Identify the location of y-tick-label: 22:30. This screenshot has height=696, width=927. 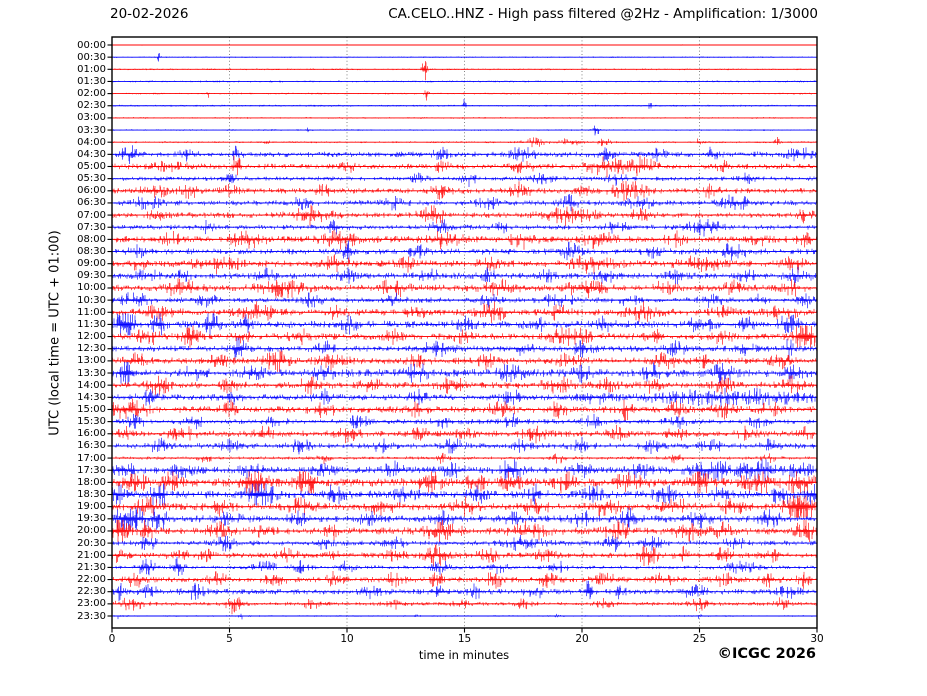
(91, 592).